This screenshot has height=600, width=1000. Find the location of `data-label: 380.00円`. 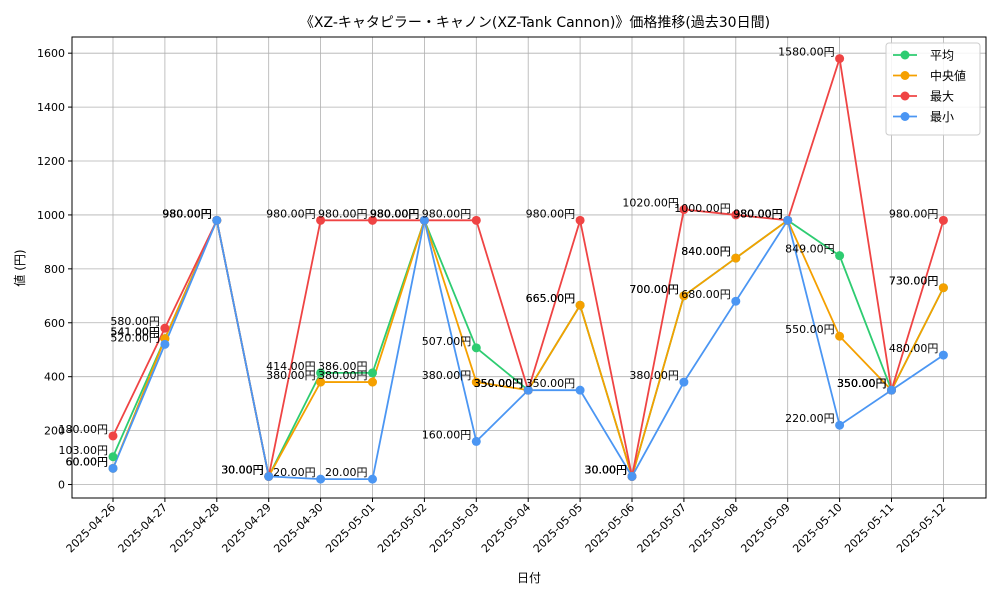

data-label: 380.00円 is located at coordinates (291, 375).